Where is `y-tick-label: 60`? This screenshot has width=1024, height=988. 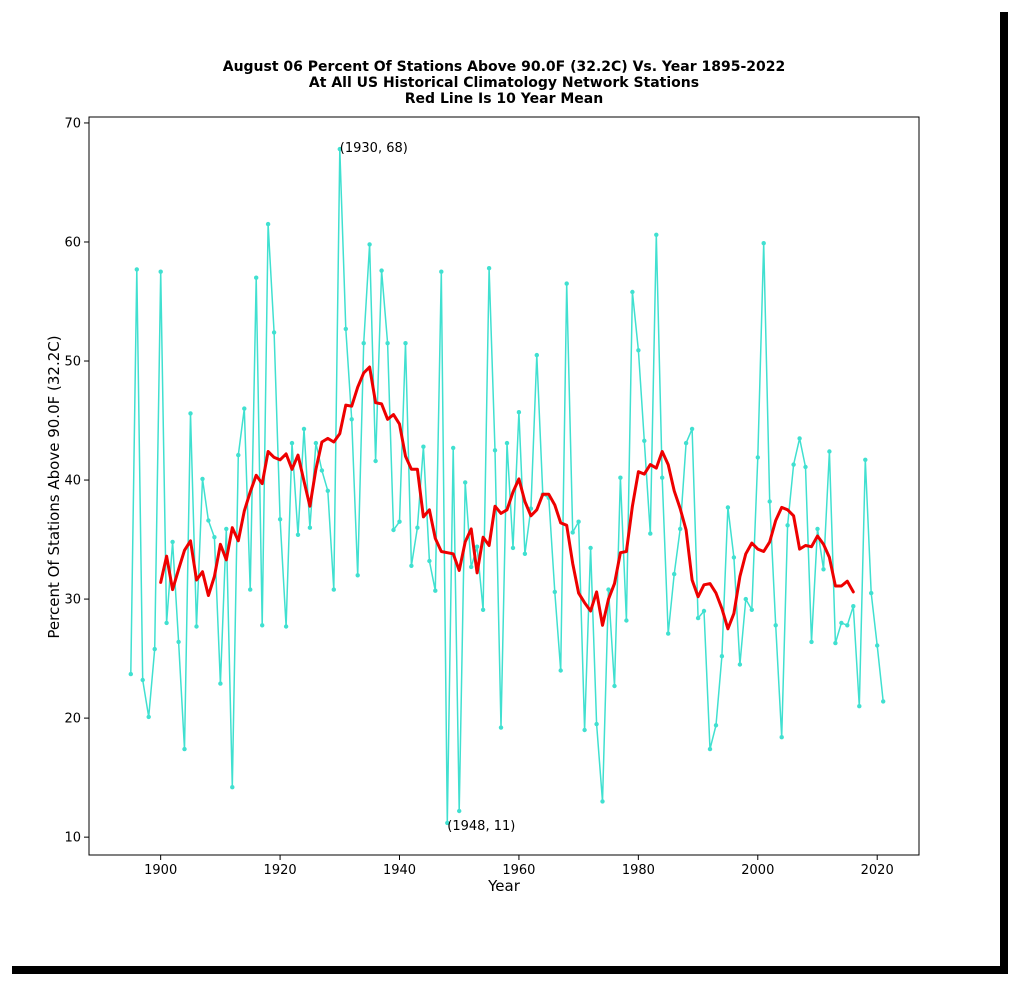
y-tick-label: 60 is located at coordinates (72, 243).